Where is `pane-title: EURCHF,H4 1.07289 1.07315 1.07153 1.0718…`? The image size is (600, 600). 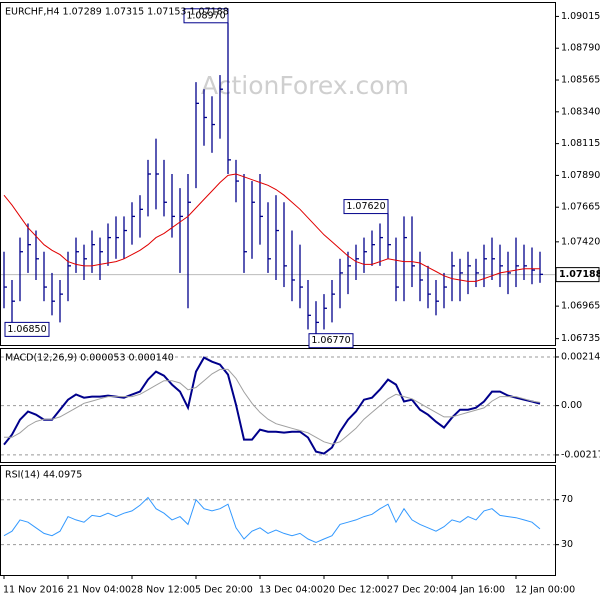 pane-title: EURCHF,H4 1.07289 1.07315 1.07153 1.0718… is located at coordinates (117, 12).